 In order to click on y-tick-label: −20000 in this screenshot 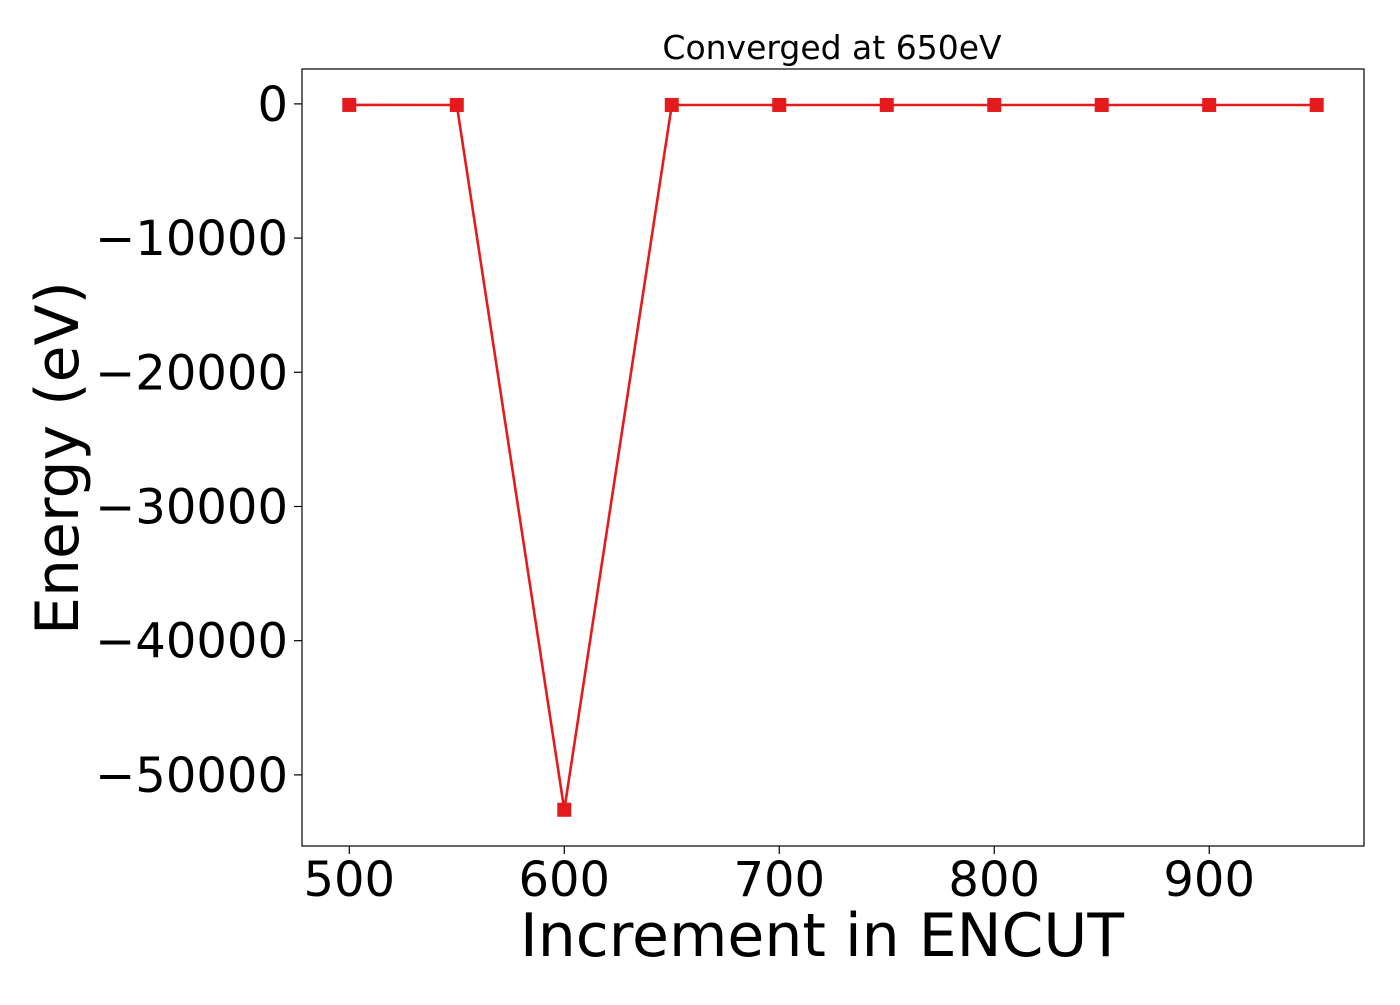, I will do `click(191, 373)`.